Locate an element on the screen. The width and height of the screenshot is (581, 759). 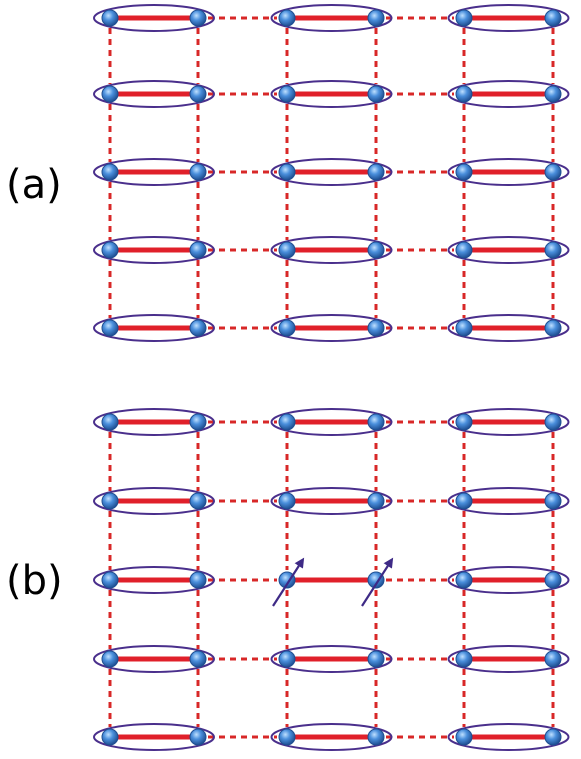
panel-label-b: (b) is located at coordinates (34, 581).